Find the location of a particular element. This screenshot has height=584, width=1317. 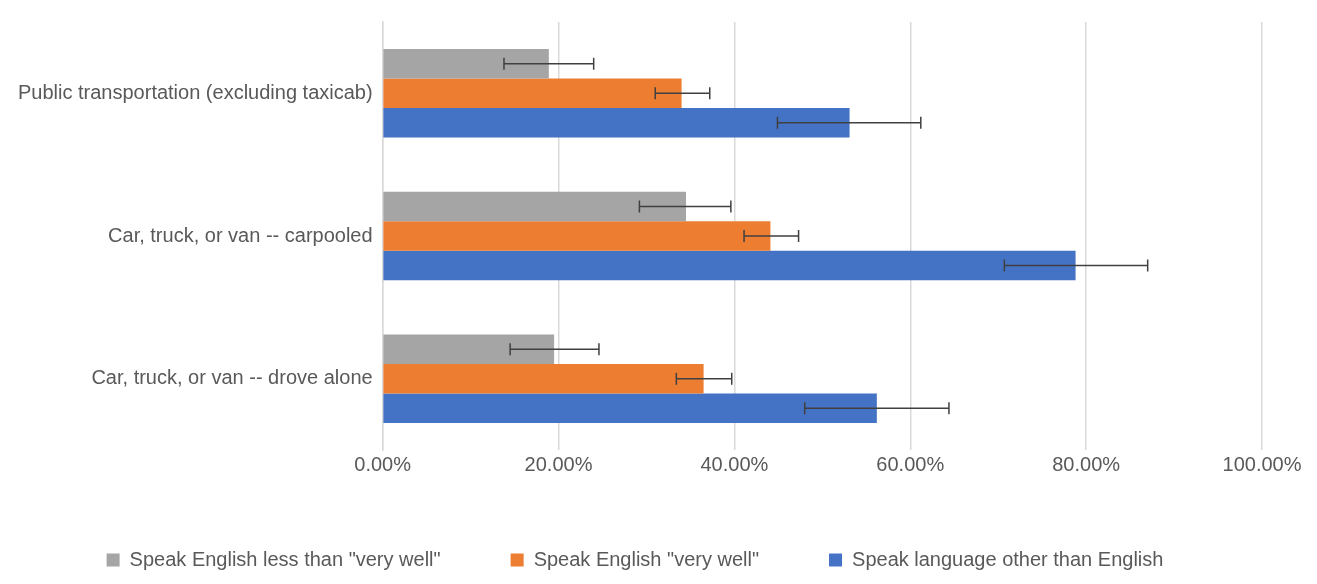

x-tick-label: 20.00% is located at coordinates (558, 463).